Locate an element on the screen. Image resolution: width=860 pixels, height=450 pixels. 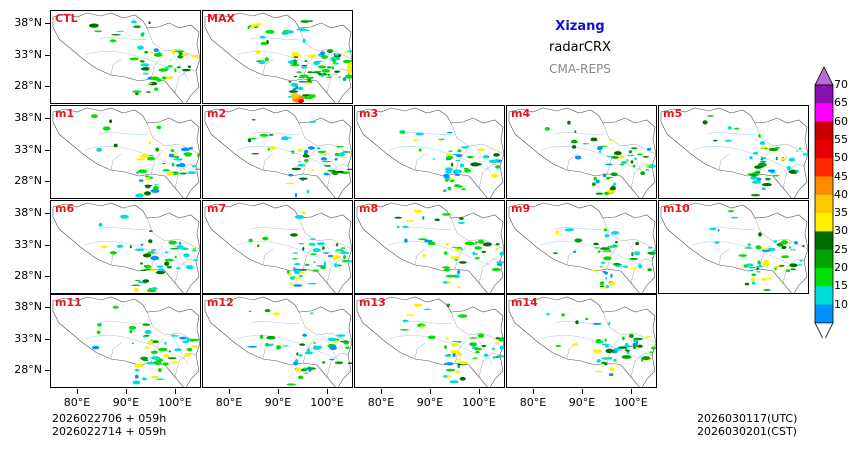
member-panel-m12: m12 is located at coordinates (277, 341).